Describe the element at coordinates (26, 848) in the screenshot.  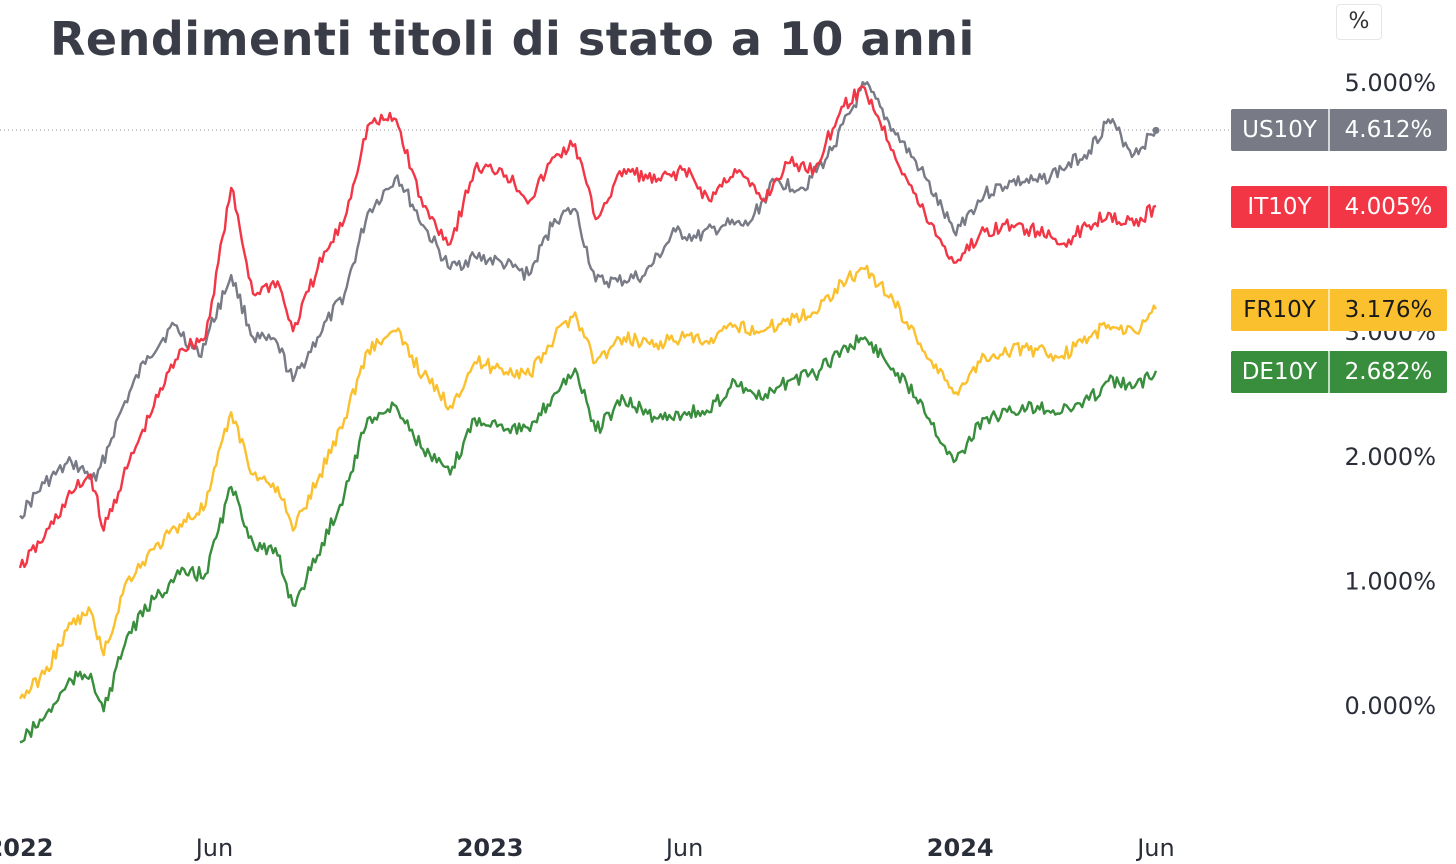
I see `x-tick-label: 2022` at that location.